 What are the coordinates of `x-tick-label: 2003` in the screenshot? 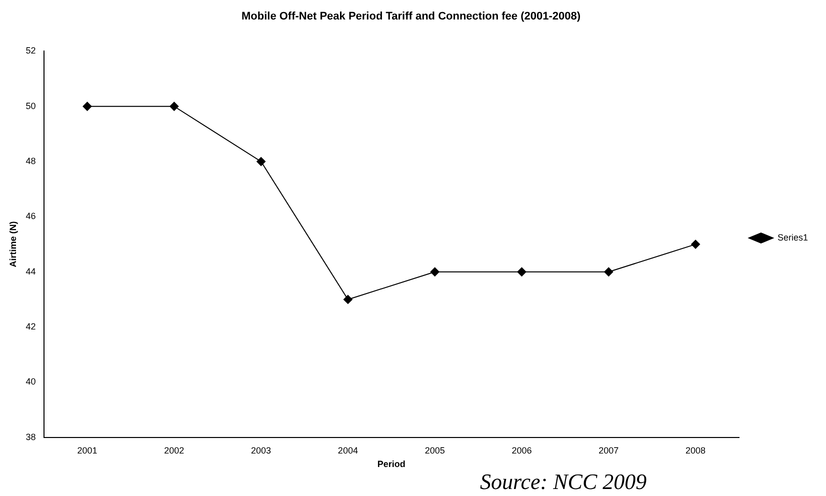 It's located at (261, 450).